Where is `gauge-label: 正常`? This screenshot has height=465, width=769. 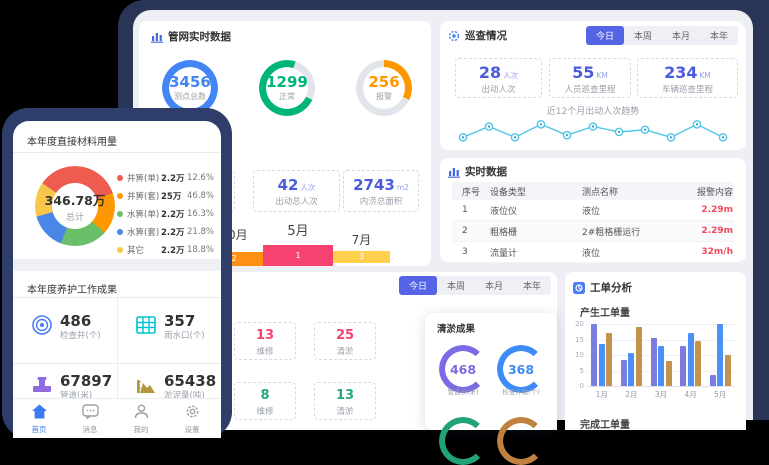 gauge-label: 正常 is located at coordinates (287, 96).